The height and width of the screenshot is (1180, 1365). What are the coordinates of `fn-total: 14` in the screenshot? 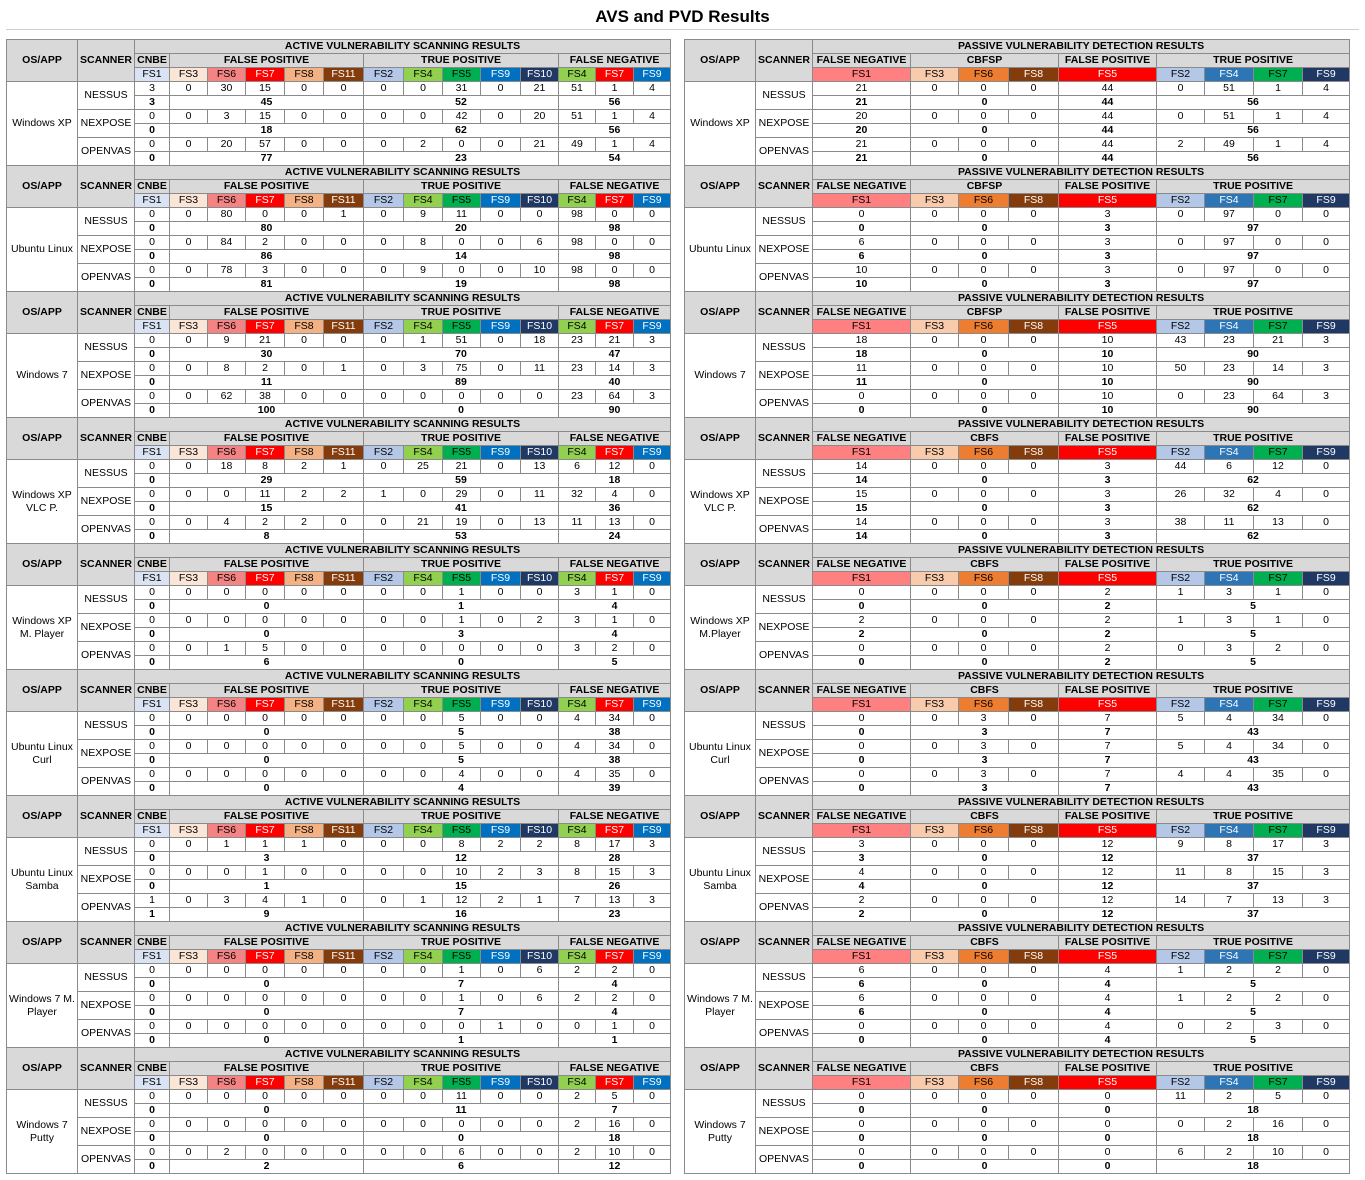 It's located at (861, 536).